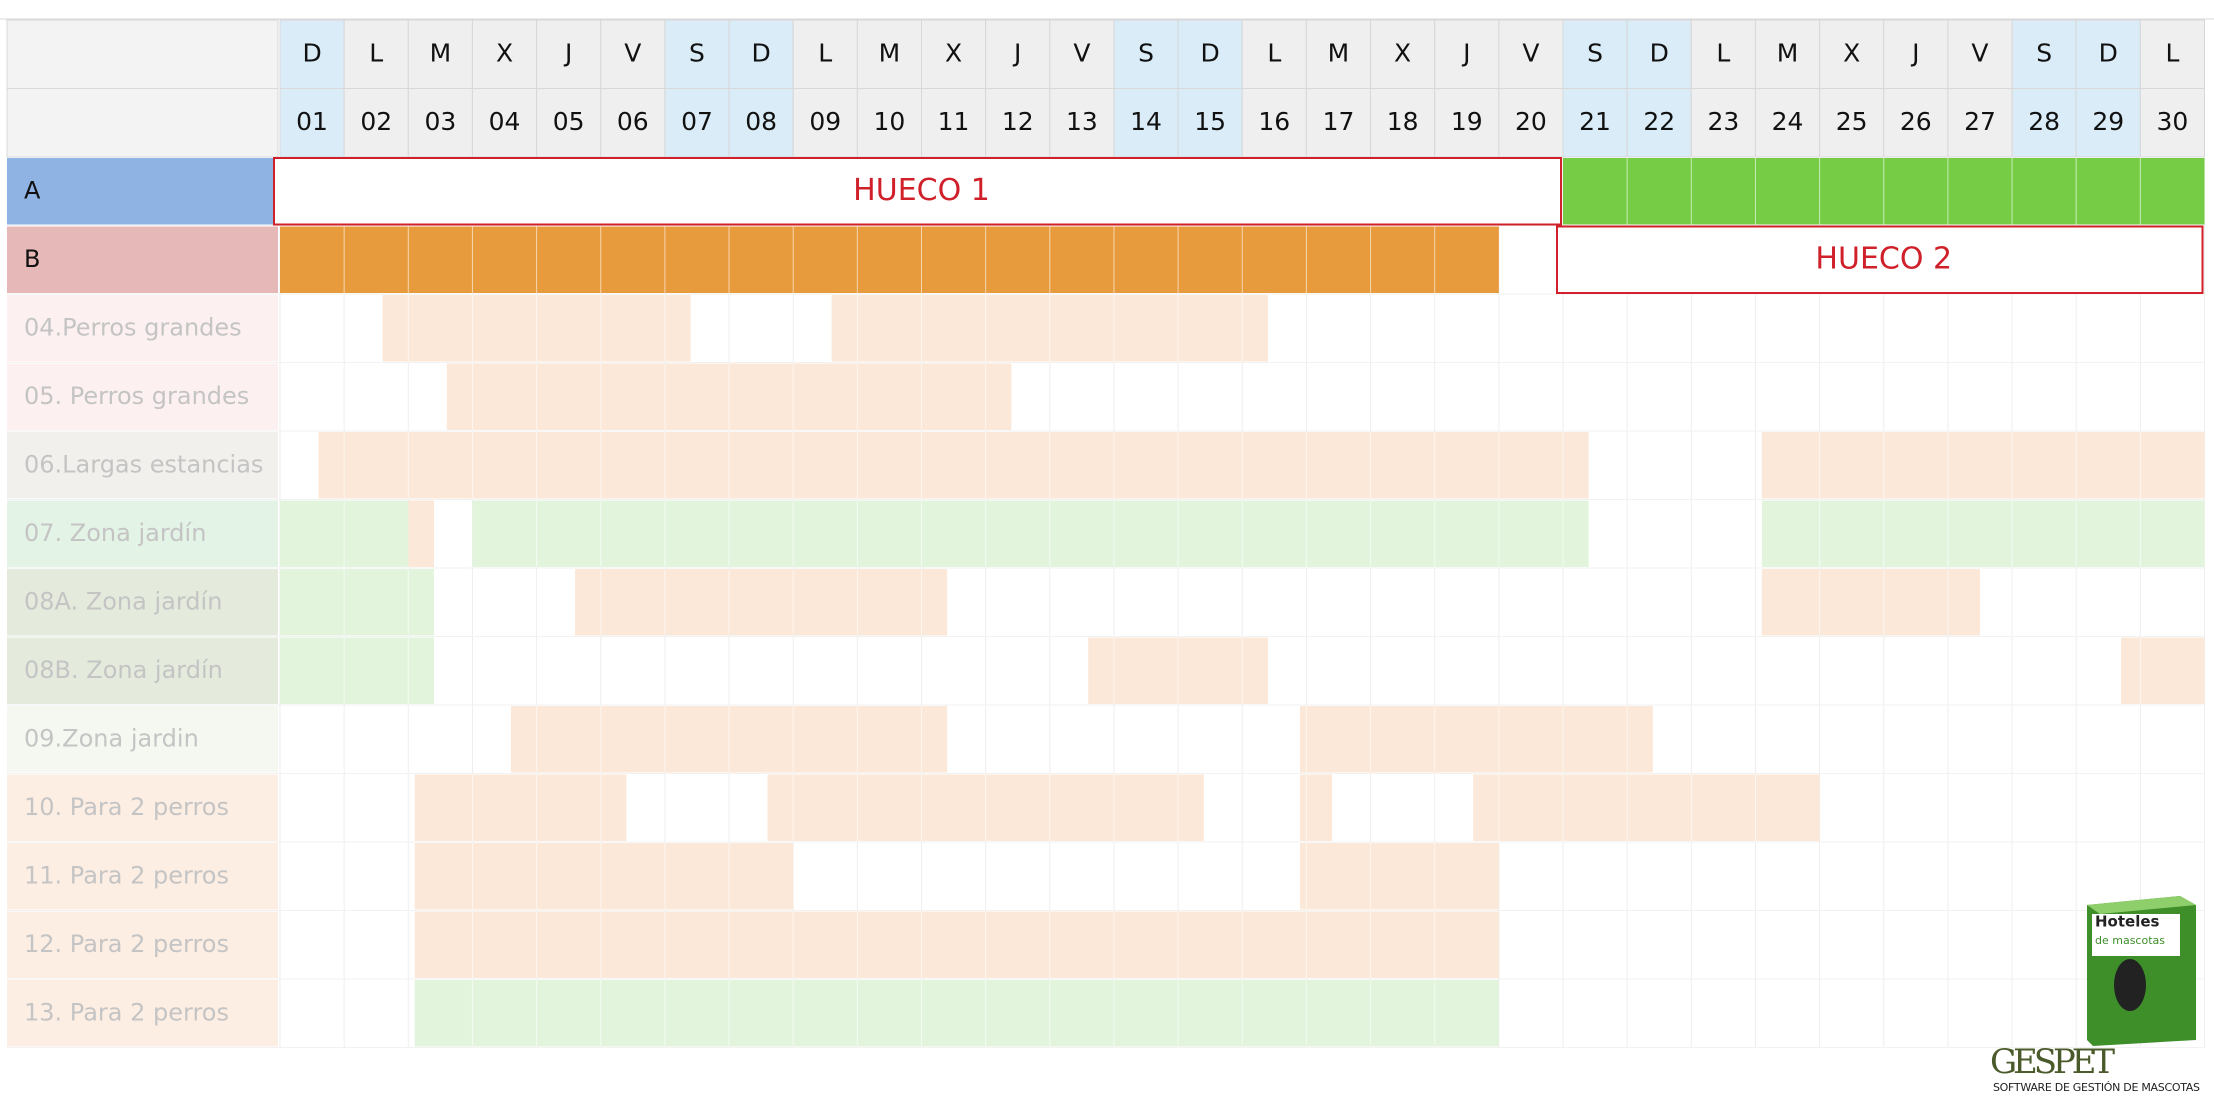 The image size is (2214, 1106). What do you see at coordinates (2130, 940) in the screenshot?
I see `logo-box-subtitle: de mascotas` at bounding box center [2130, 940].